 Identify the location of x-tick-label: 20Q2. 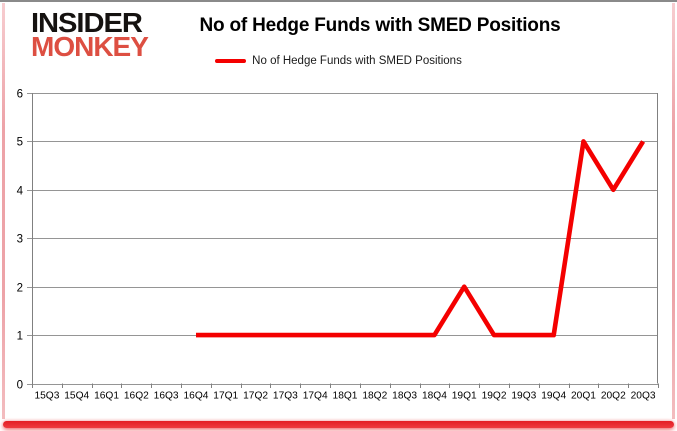
(613, 396).